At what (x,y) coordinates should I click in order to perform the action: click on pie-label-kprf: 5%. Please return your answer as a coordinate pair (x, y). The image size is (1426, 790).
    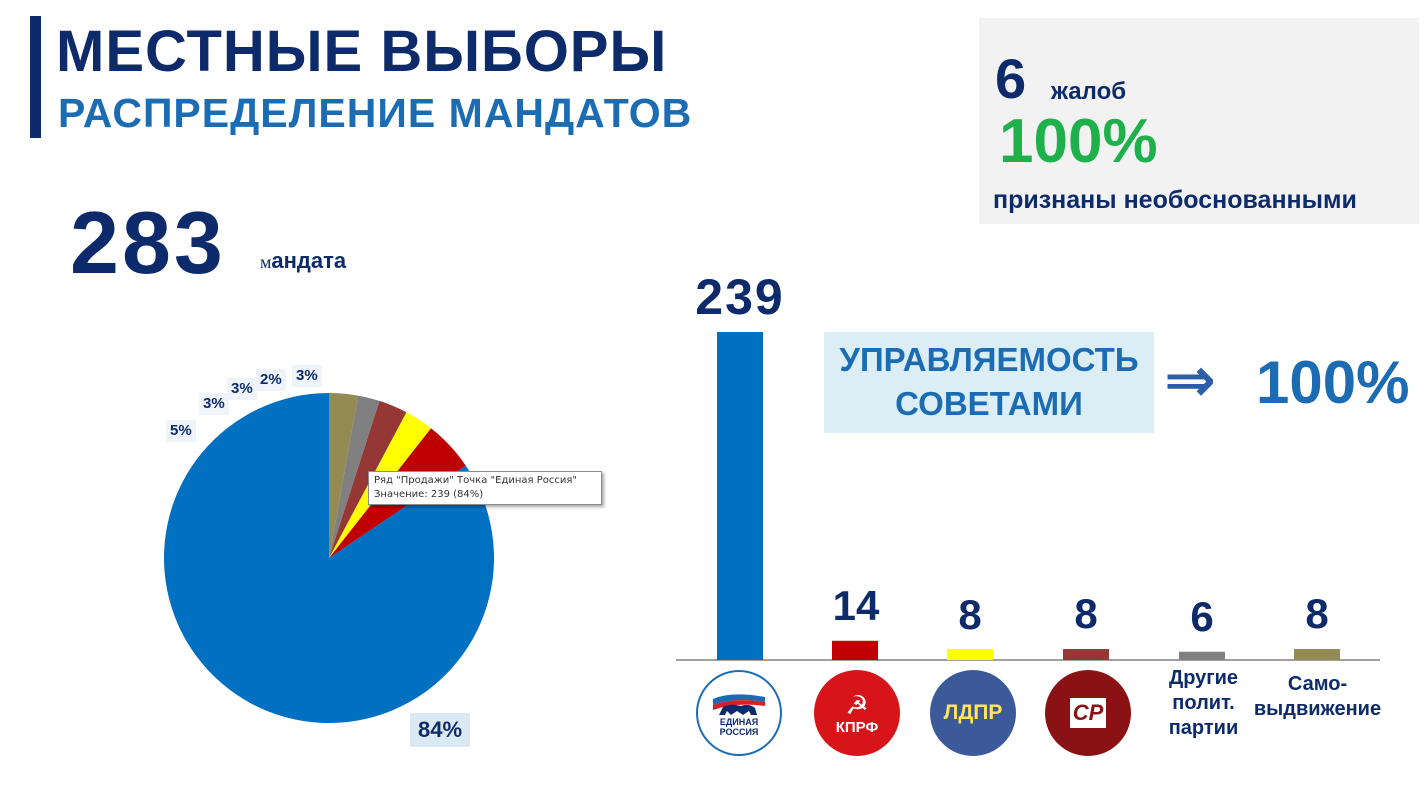
    Looking at the image, I should click on (181, 431).